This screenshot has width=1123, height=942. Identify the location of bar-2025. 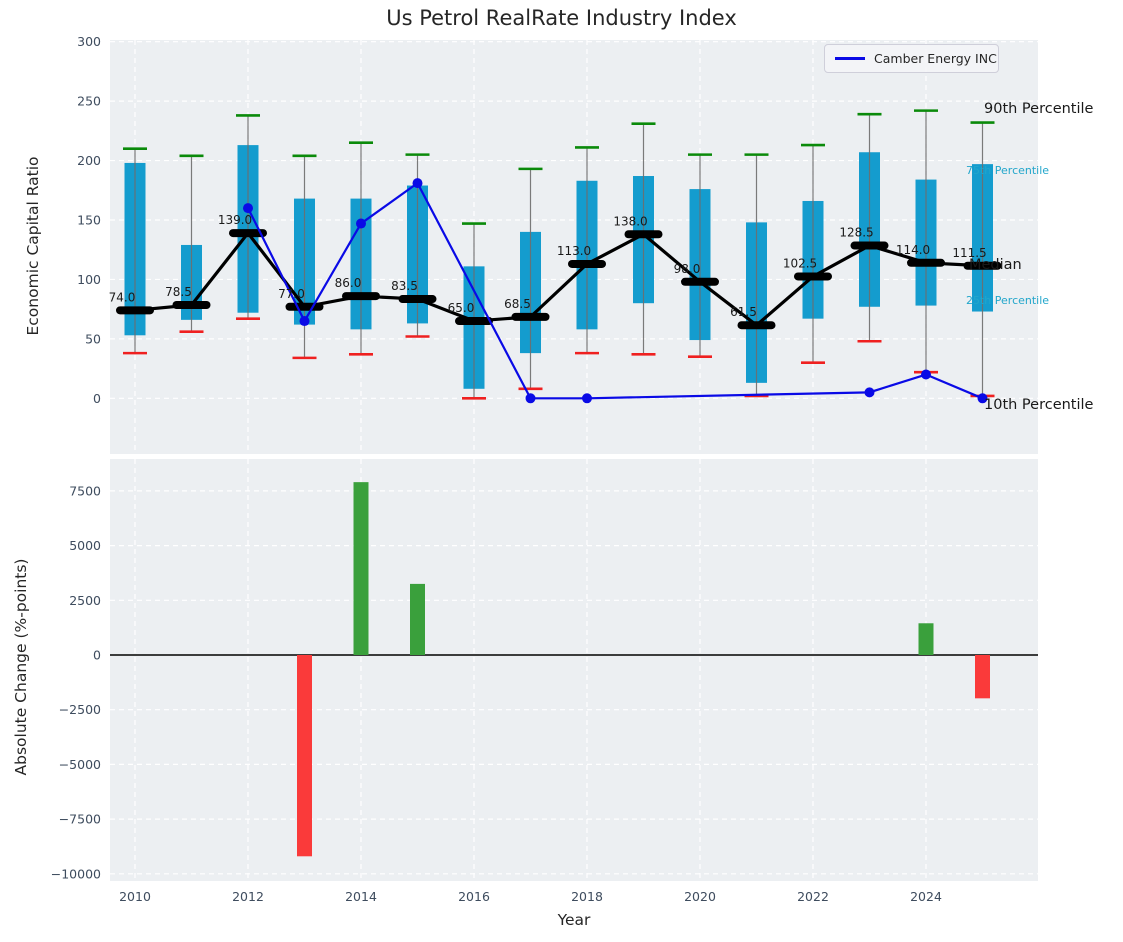
(982, 677).